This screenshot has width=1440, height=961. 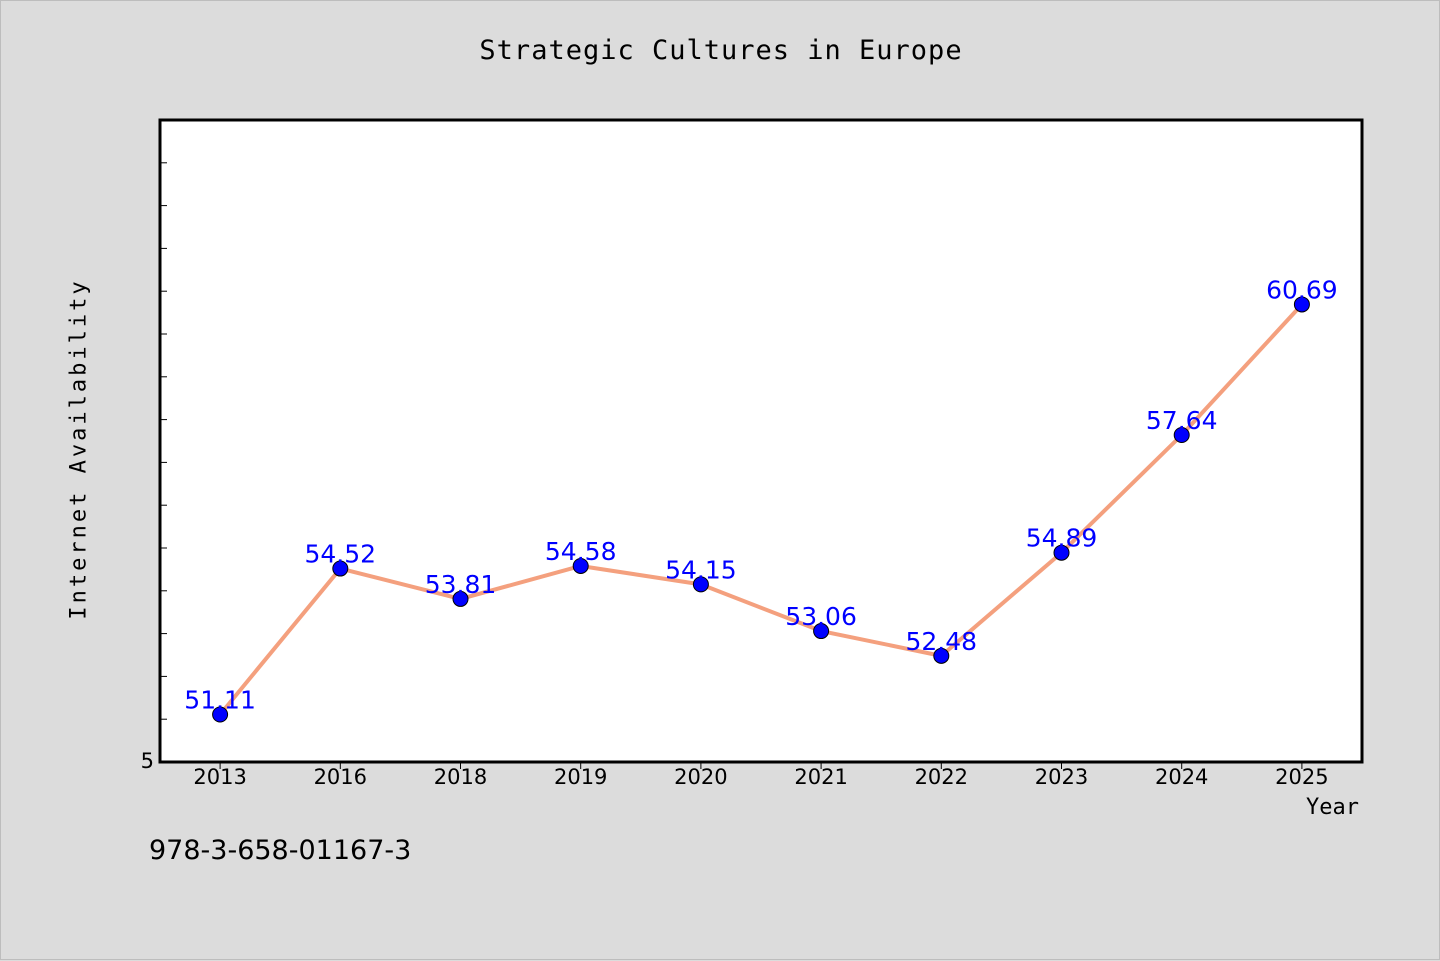 What do you see at coordinates (942, 641) in the screenshot?
I see `data-label: 52.48` at bounding box center [942, 641].